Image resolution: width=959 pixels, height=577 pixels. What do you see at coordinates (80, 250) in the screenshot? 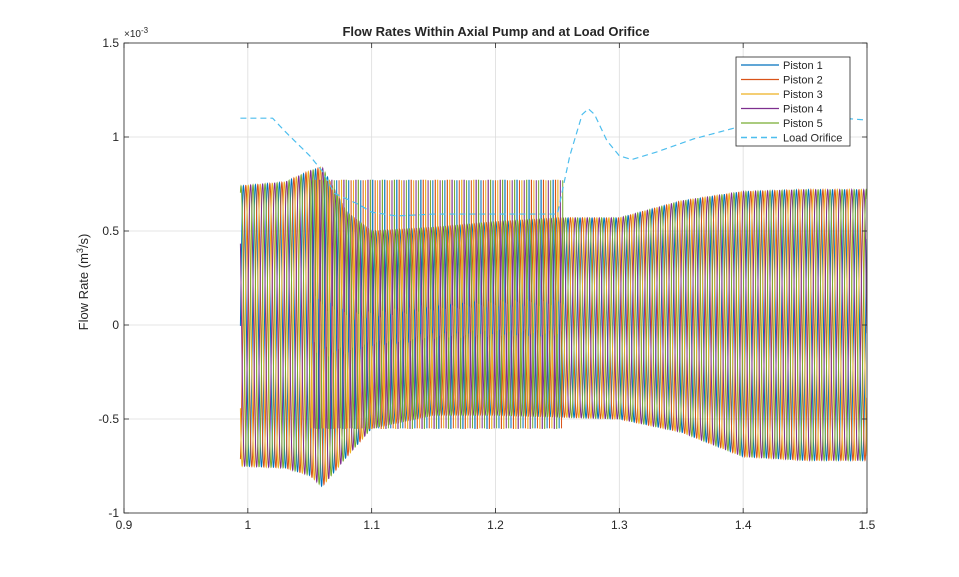
I see `y-axis-label-sup: 3` at bounding box center [80, 250].